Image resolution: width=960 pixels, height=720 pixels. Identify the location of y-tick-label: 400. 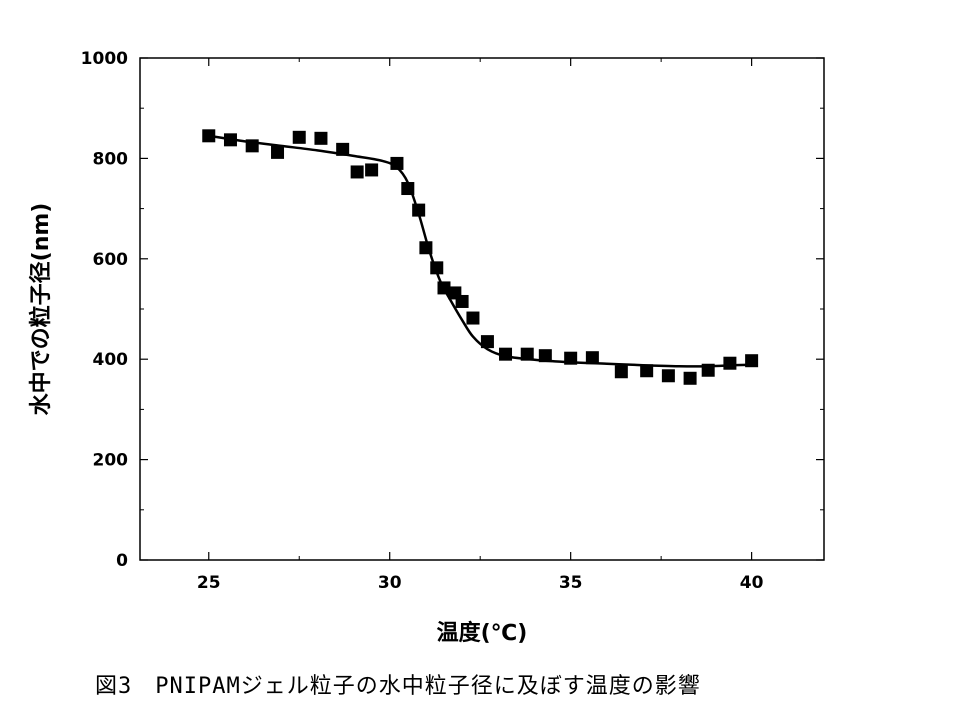
(111, 360).